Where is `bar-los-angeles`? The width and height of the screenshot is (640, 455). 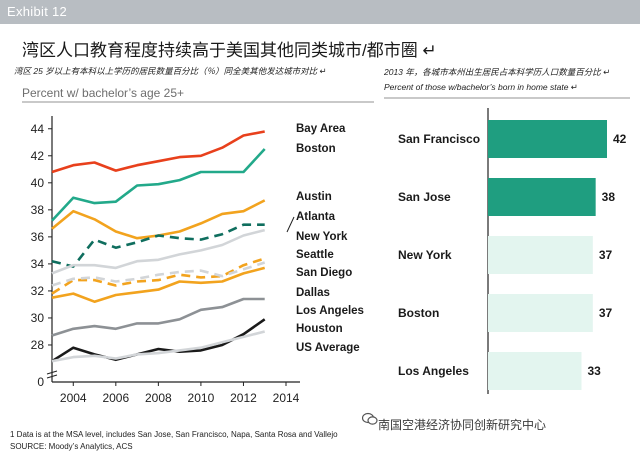 bar-los-angeles is located at coordinates (535, 371).